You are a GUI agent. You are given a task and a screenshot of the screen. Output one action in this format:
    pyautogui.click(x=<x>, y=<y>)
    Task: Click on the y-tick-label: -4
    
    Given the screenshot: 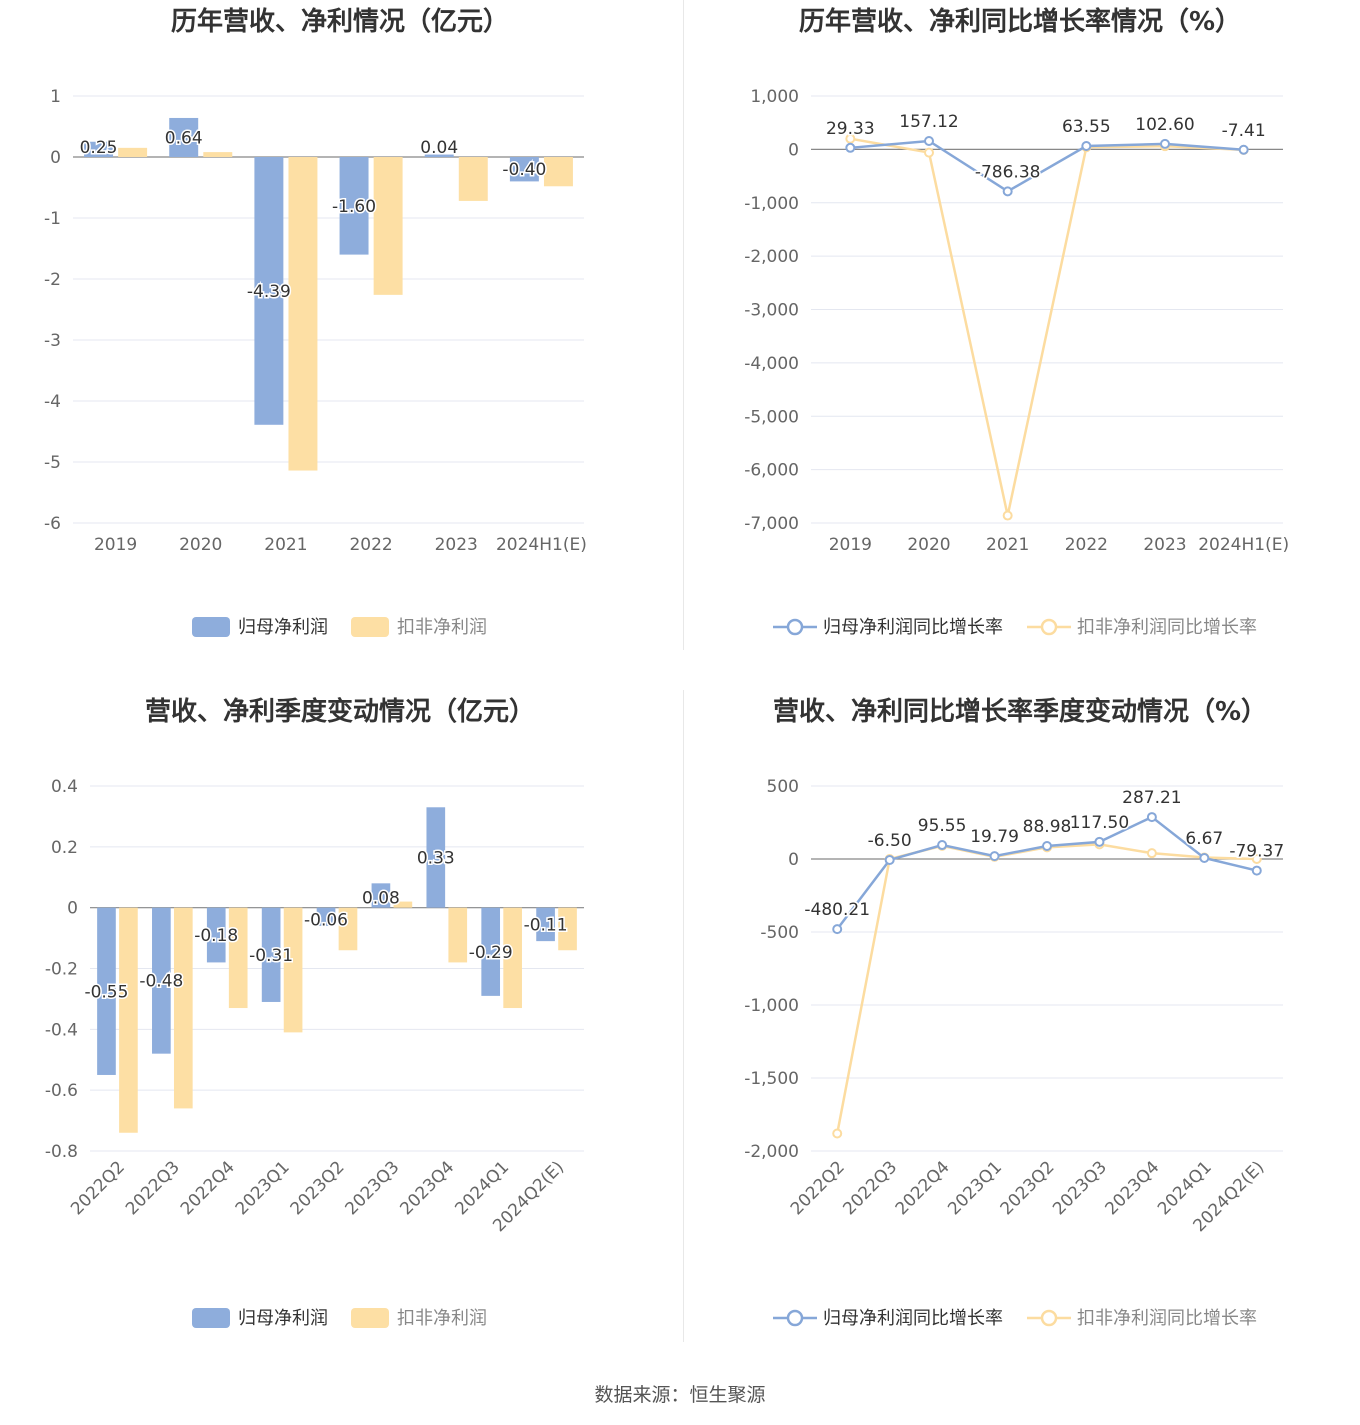 What is the action you would take?
    pyautogui.click(x=52, y=402)
    